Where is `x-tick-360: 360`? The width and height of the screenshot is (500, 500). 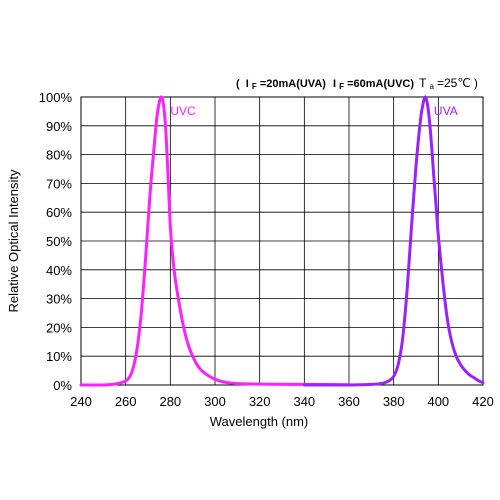 x-tick-360: 360 is located at coordinates (349, 401).